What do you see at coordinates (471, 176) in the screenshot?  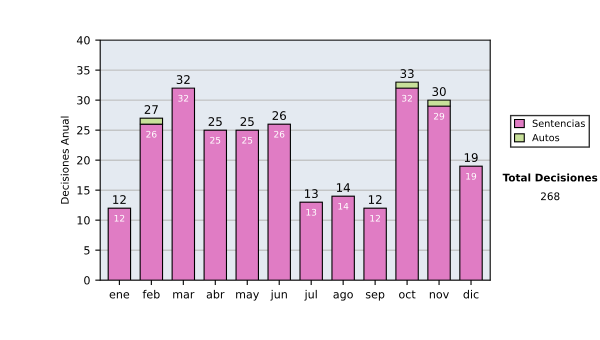 I see `data-label: 19` at bounding box center [471, 176].